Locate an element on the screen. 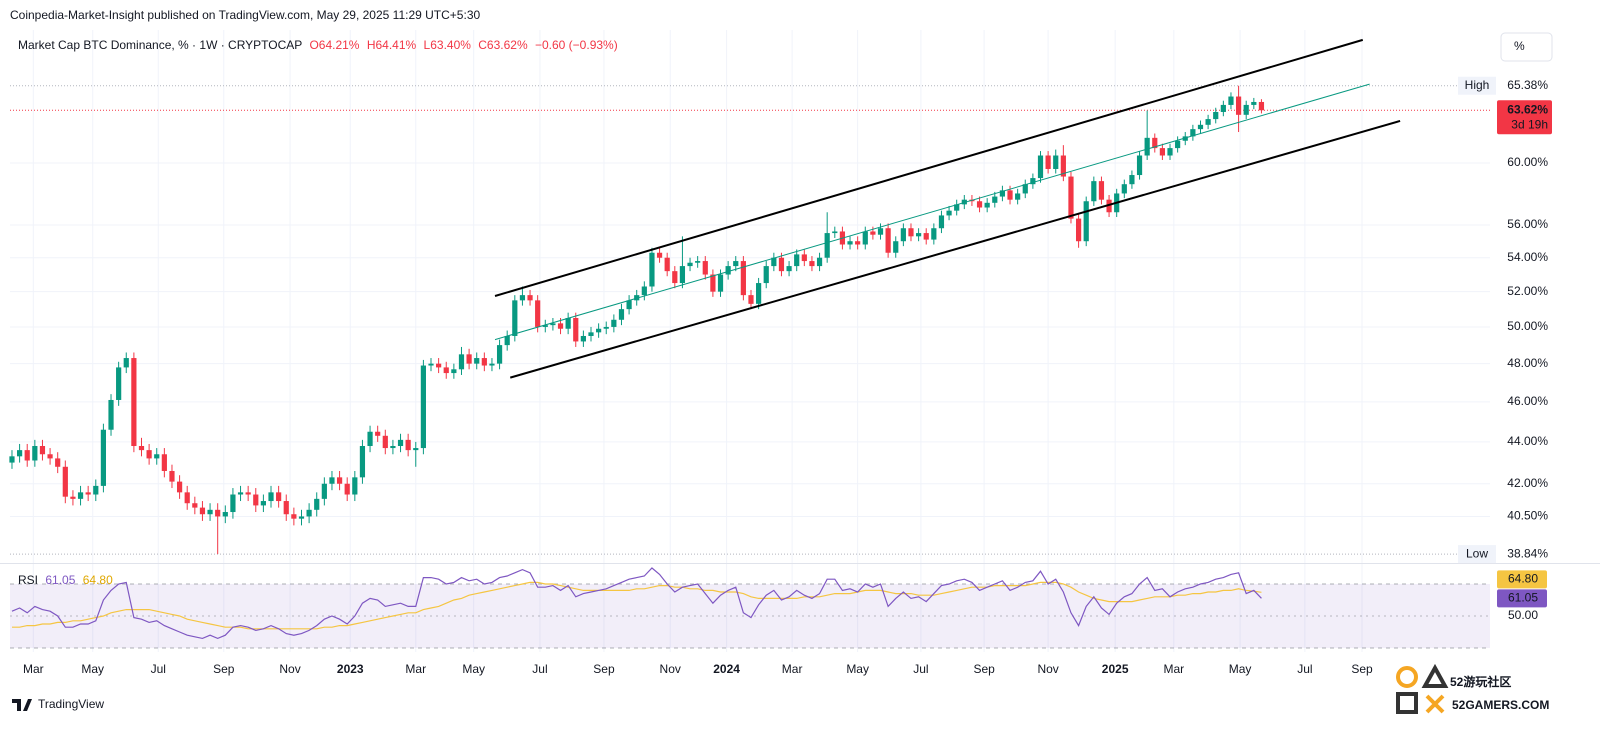 The image size is (1600, 738). price-marker-tag is located at coordinates (1477, 85).